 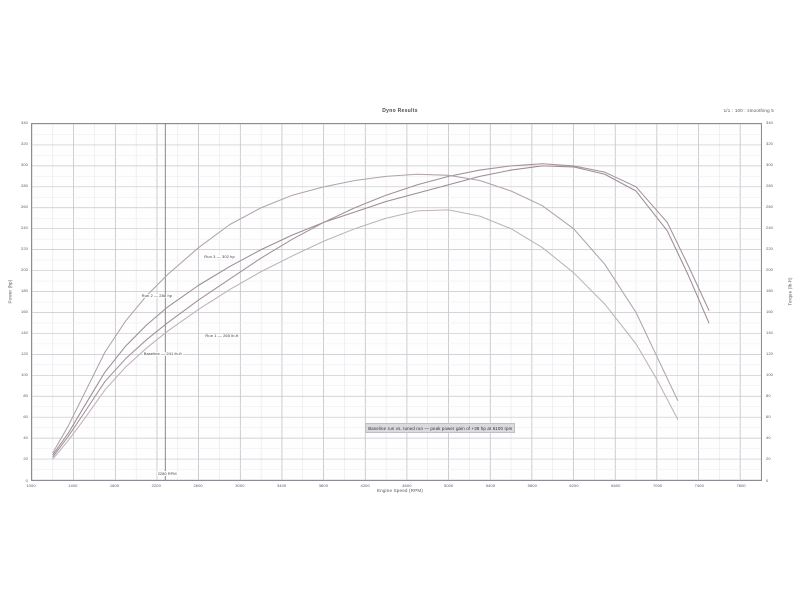 I want to click on y-tick-label-left: 60, so click(x=25, y=417).